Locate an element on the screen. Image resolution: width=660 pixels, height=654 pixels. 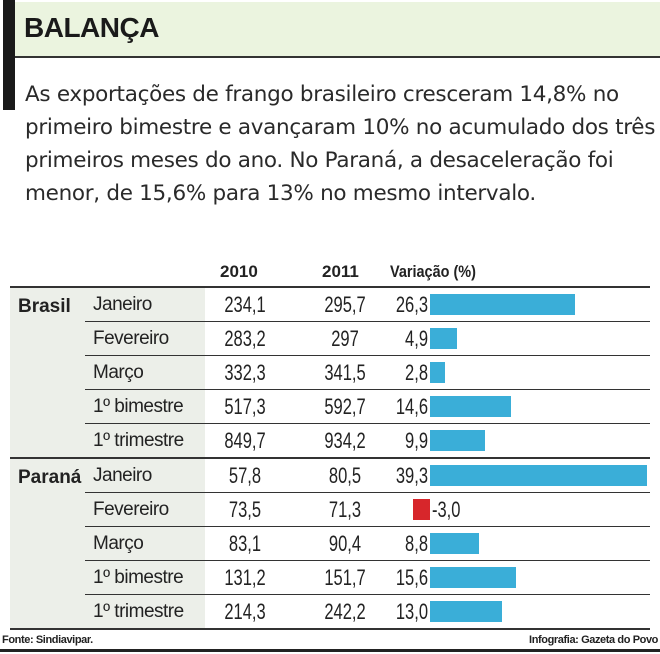
value-2010: 517,3 is located at coordinates (245, 406).